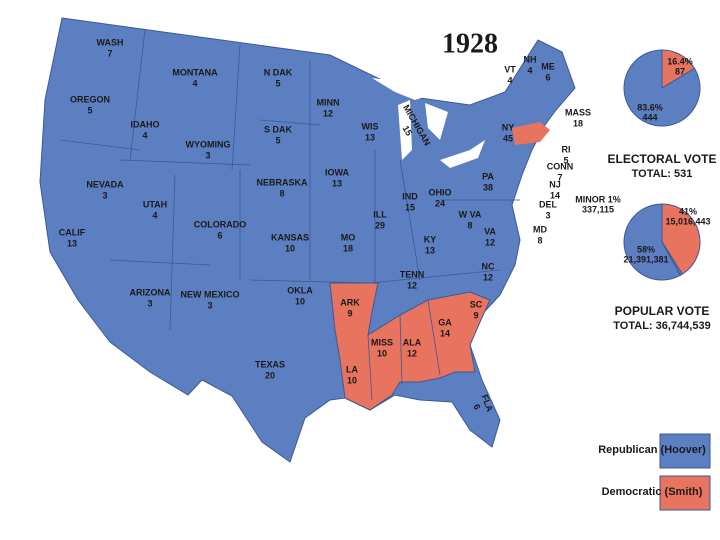 The width and height of the screenshot is (720, 540). What do you see at coordinates (445, 322) in the screenshot?
I see `state-name: GA` at bounding box center [445, 322].